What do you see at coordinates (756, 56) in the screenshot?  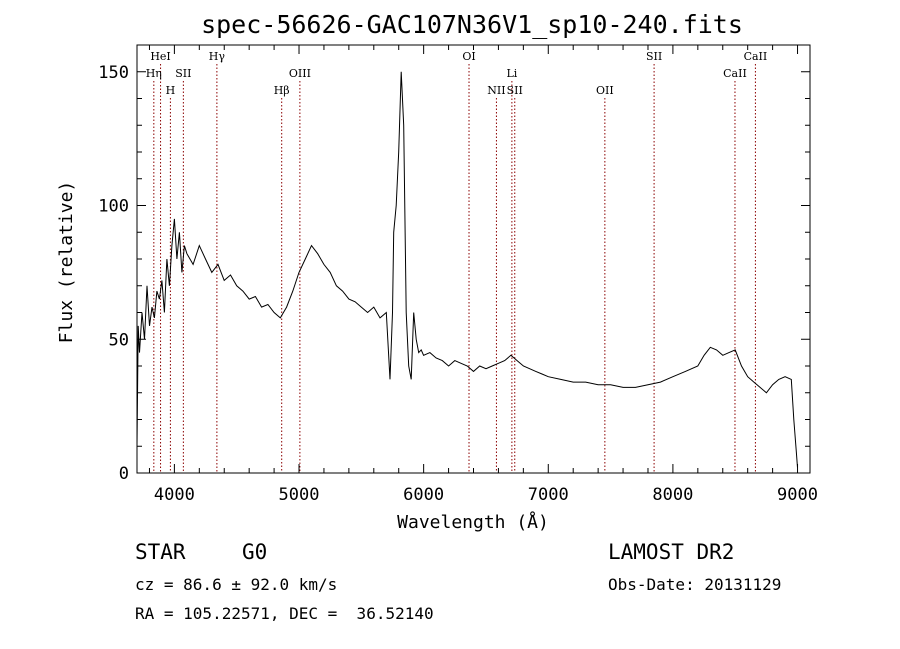 I see `line-label-14: CaII` at bounding box center [756, 56].